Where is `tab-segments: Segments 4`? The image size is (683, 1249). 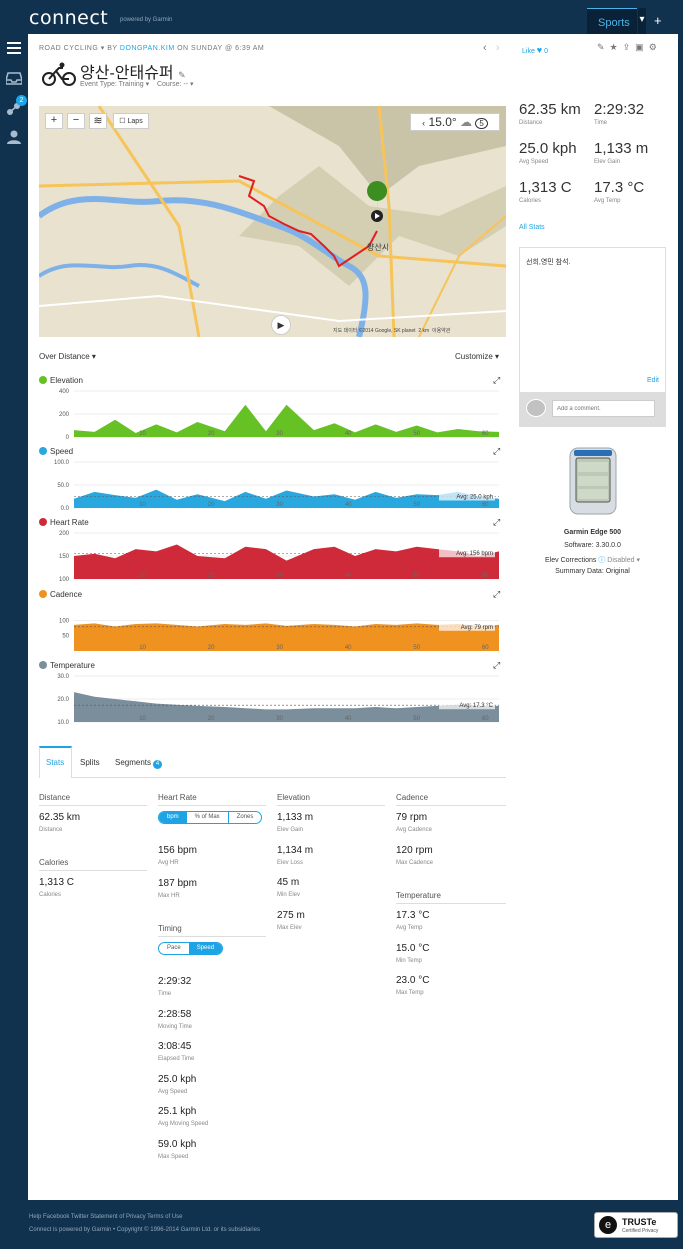 tab-segments: Segments 4 is located at coordinates (139, 763).